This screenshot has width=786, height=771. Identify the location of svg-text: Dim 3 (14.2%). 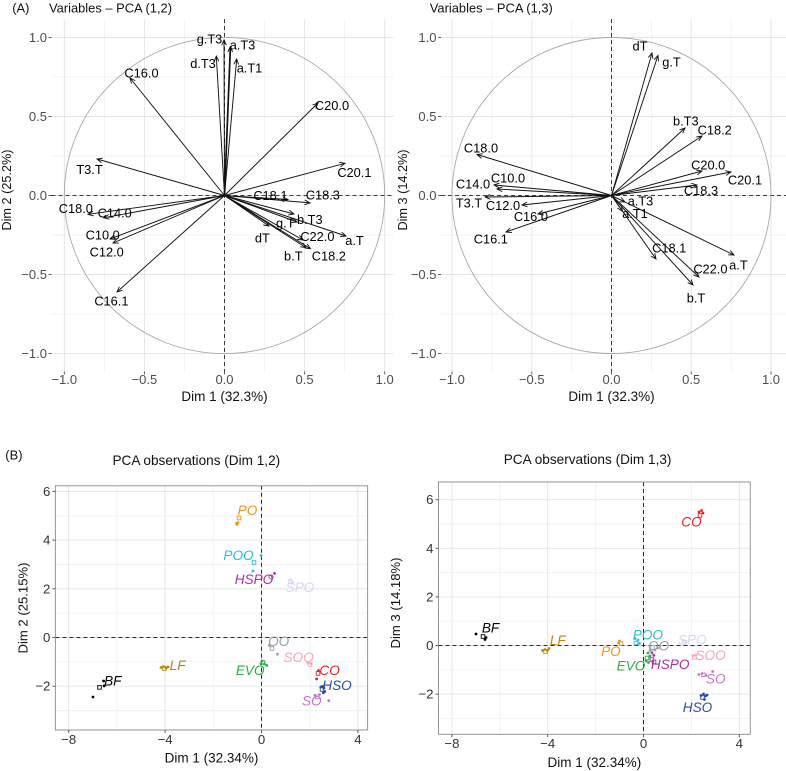
(403, 189).